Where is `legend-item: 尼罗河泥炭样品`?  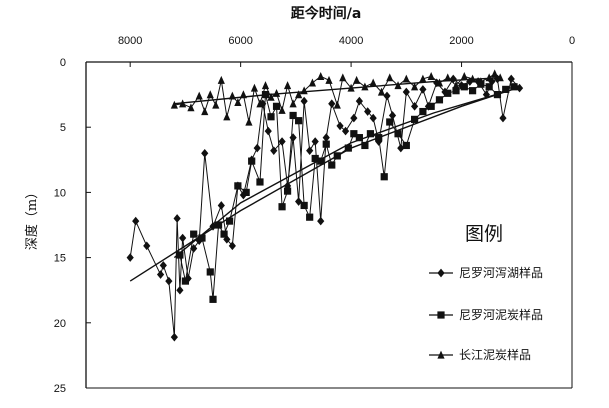
legend-item: 尼罗河泥炭样品 is located at coordinates (486, 314).